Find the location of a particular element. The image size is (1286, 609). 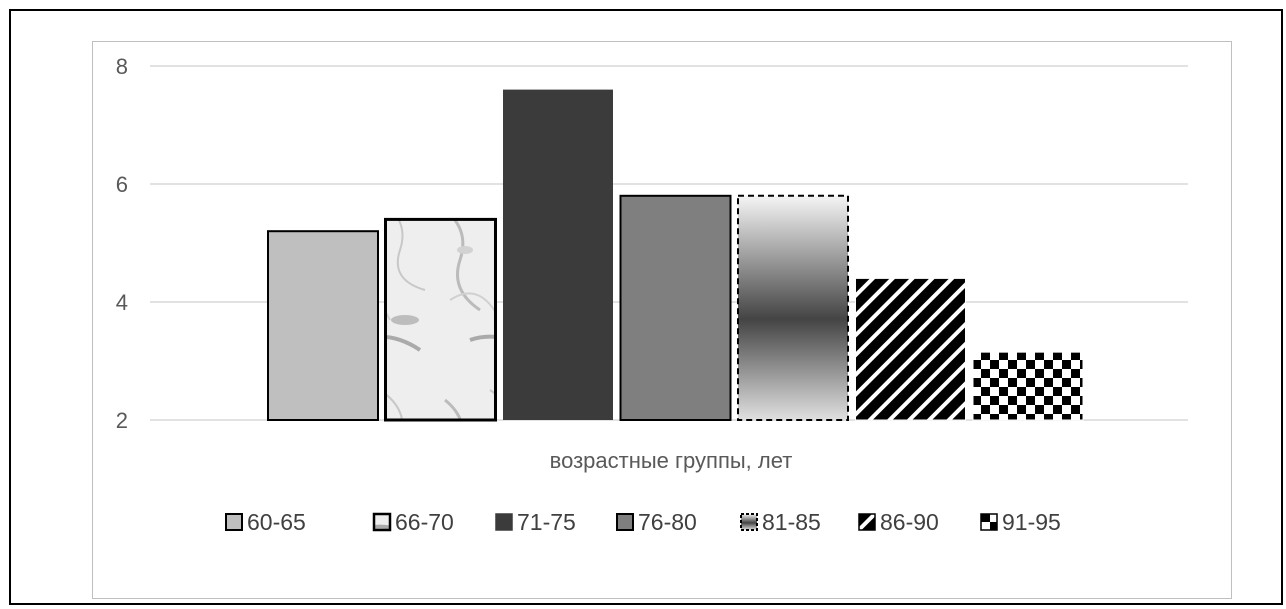

y-tick-label: 6 is located at coordinates (122, 184).